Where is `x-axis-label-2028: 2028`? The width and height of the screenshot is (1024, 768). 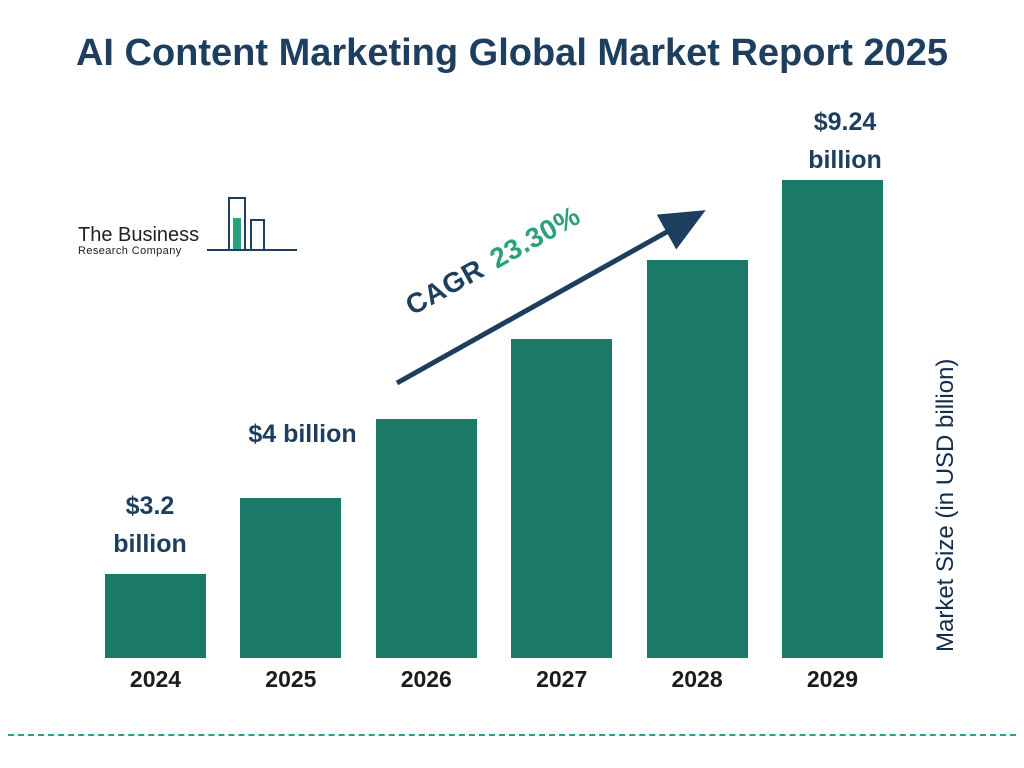 x-axis-label-2028: 2028 is located at coordinates (697, 678).